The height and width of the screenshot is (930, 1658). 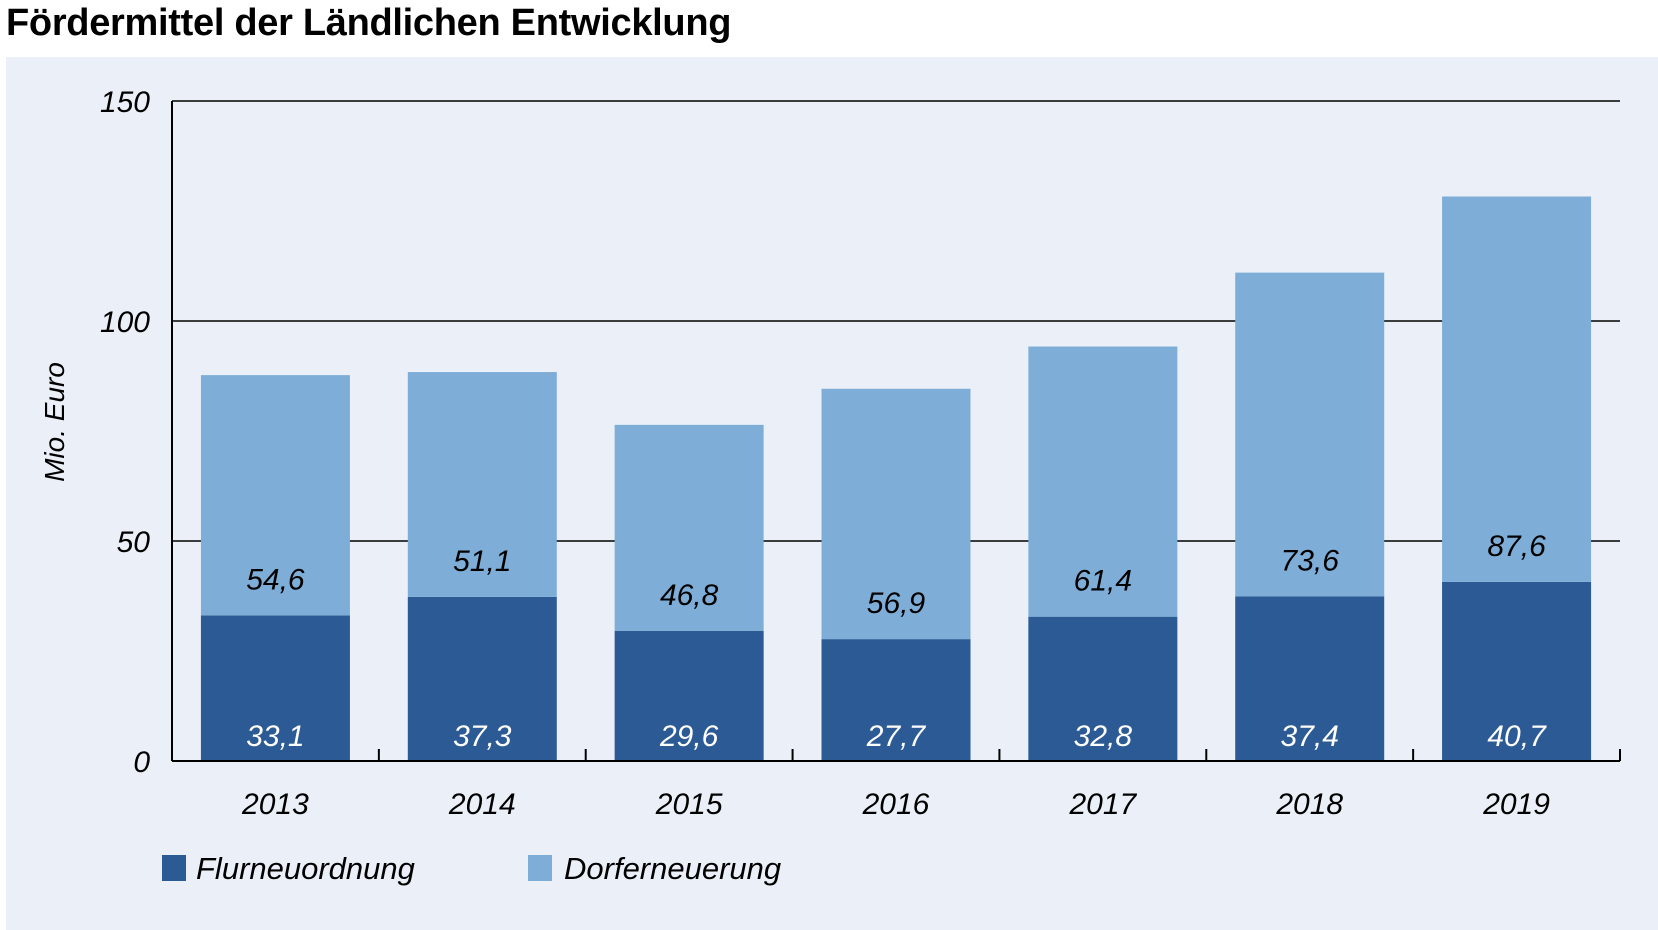 What do you see at coordinates (689, 695) in the screenshot?
I see `bar-flurneuordnung-2015` at bounding box center [689, 695].